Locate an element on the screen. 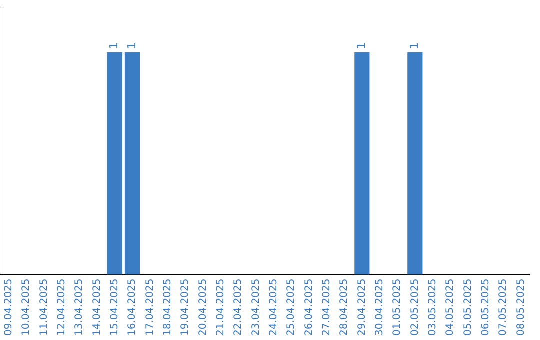  x-tick-label: 21.04.2025 is located at coordinates (220, 307).